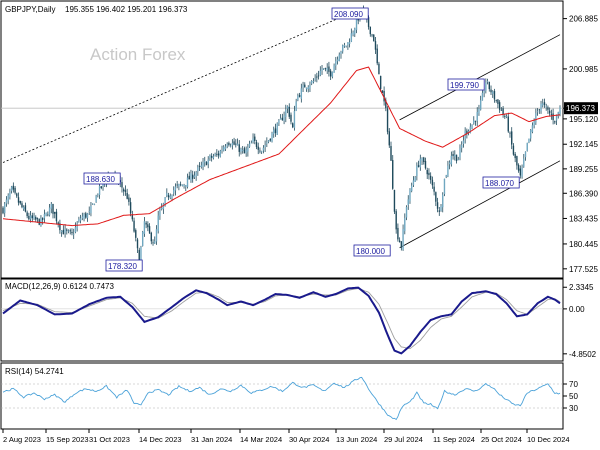 Image resolution: width=600 pixels, height=450 pixels. I want to click on macd-tick-label: -4.8502, so click(583, 354).